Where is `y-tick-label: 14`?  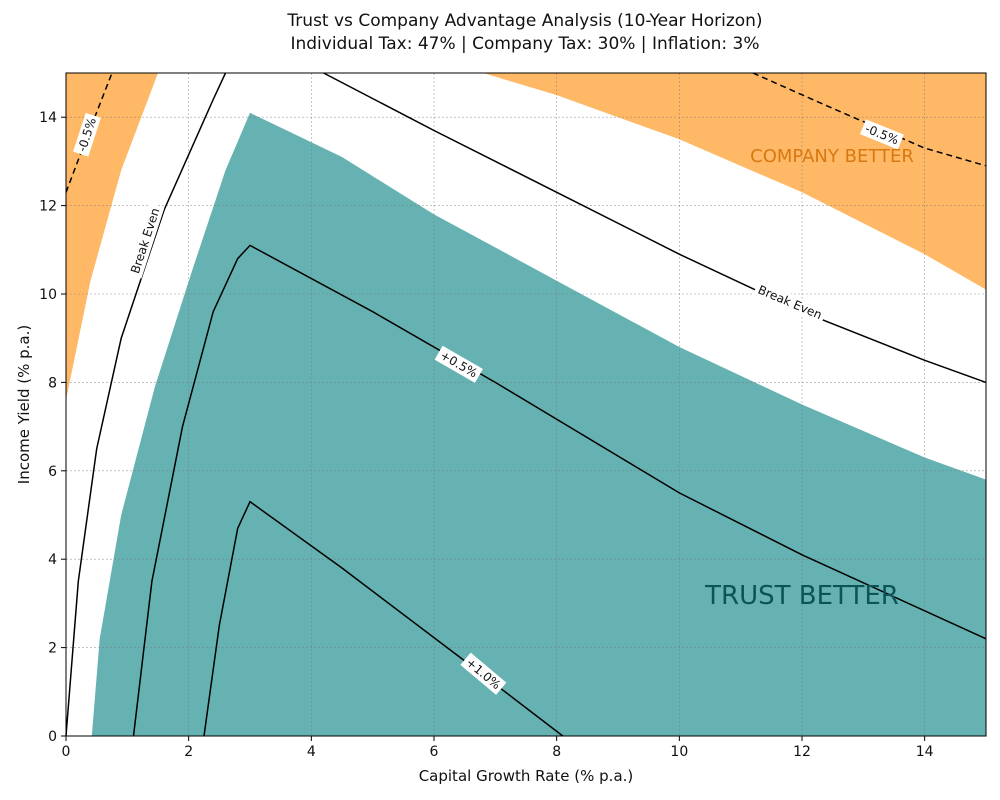
y-tick-label: 14 is located at coordinates (48, 118).